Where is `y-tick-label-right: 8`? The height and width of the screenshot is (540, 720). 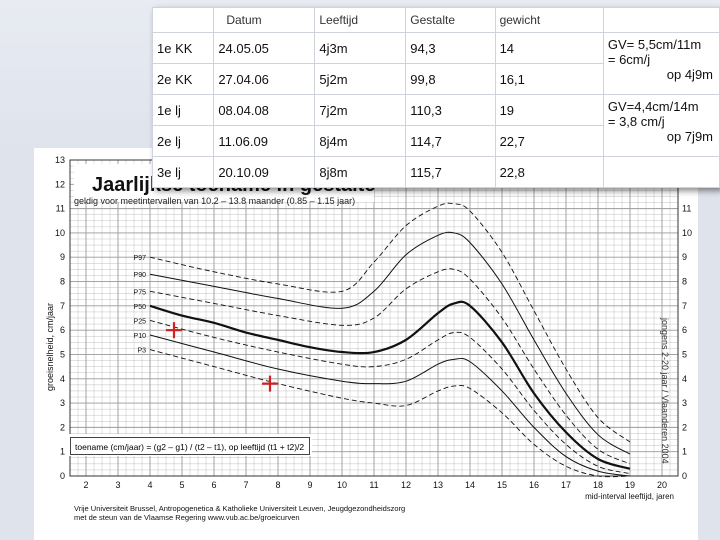
y-tick-label-right: 8 is located at coordinates (684, 282).